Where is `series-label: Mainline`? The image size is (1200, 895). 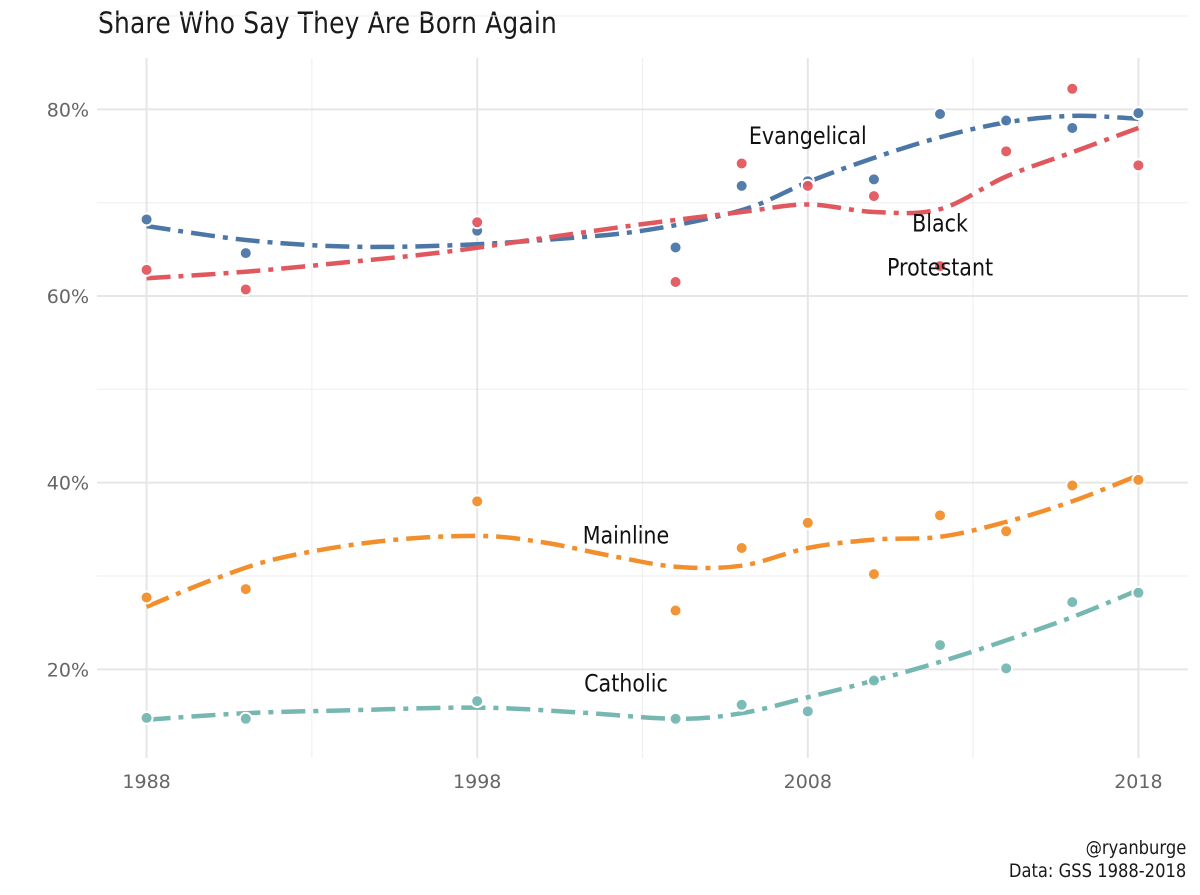
series-label: Mainline is located at coordinates (626, 536).